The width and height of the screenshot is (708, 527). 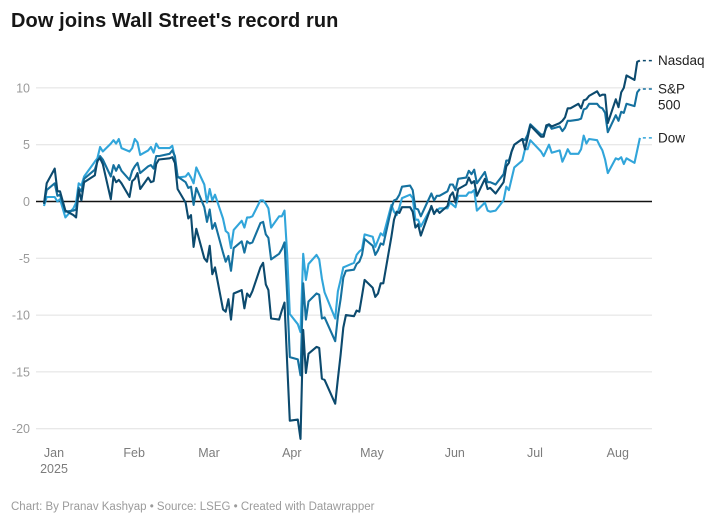 I want to click on x-axis-tick-label: Mar, so click(x=209, y=453).